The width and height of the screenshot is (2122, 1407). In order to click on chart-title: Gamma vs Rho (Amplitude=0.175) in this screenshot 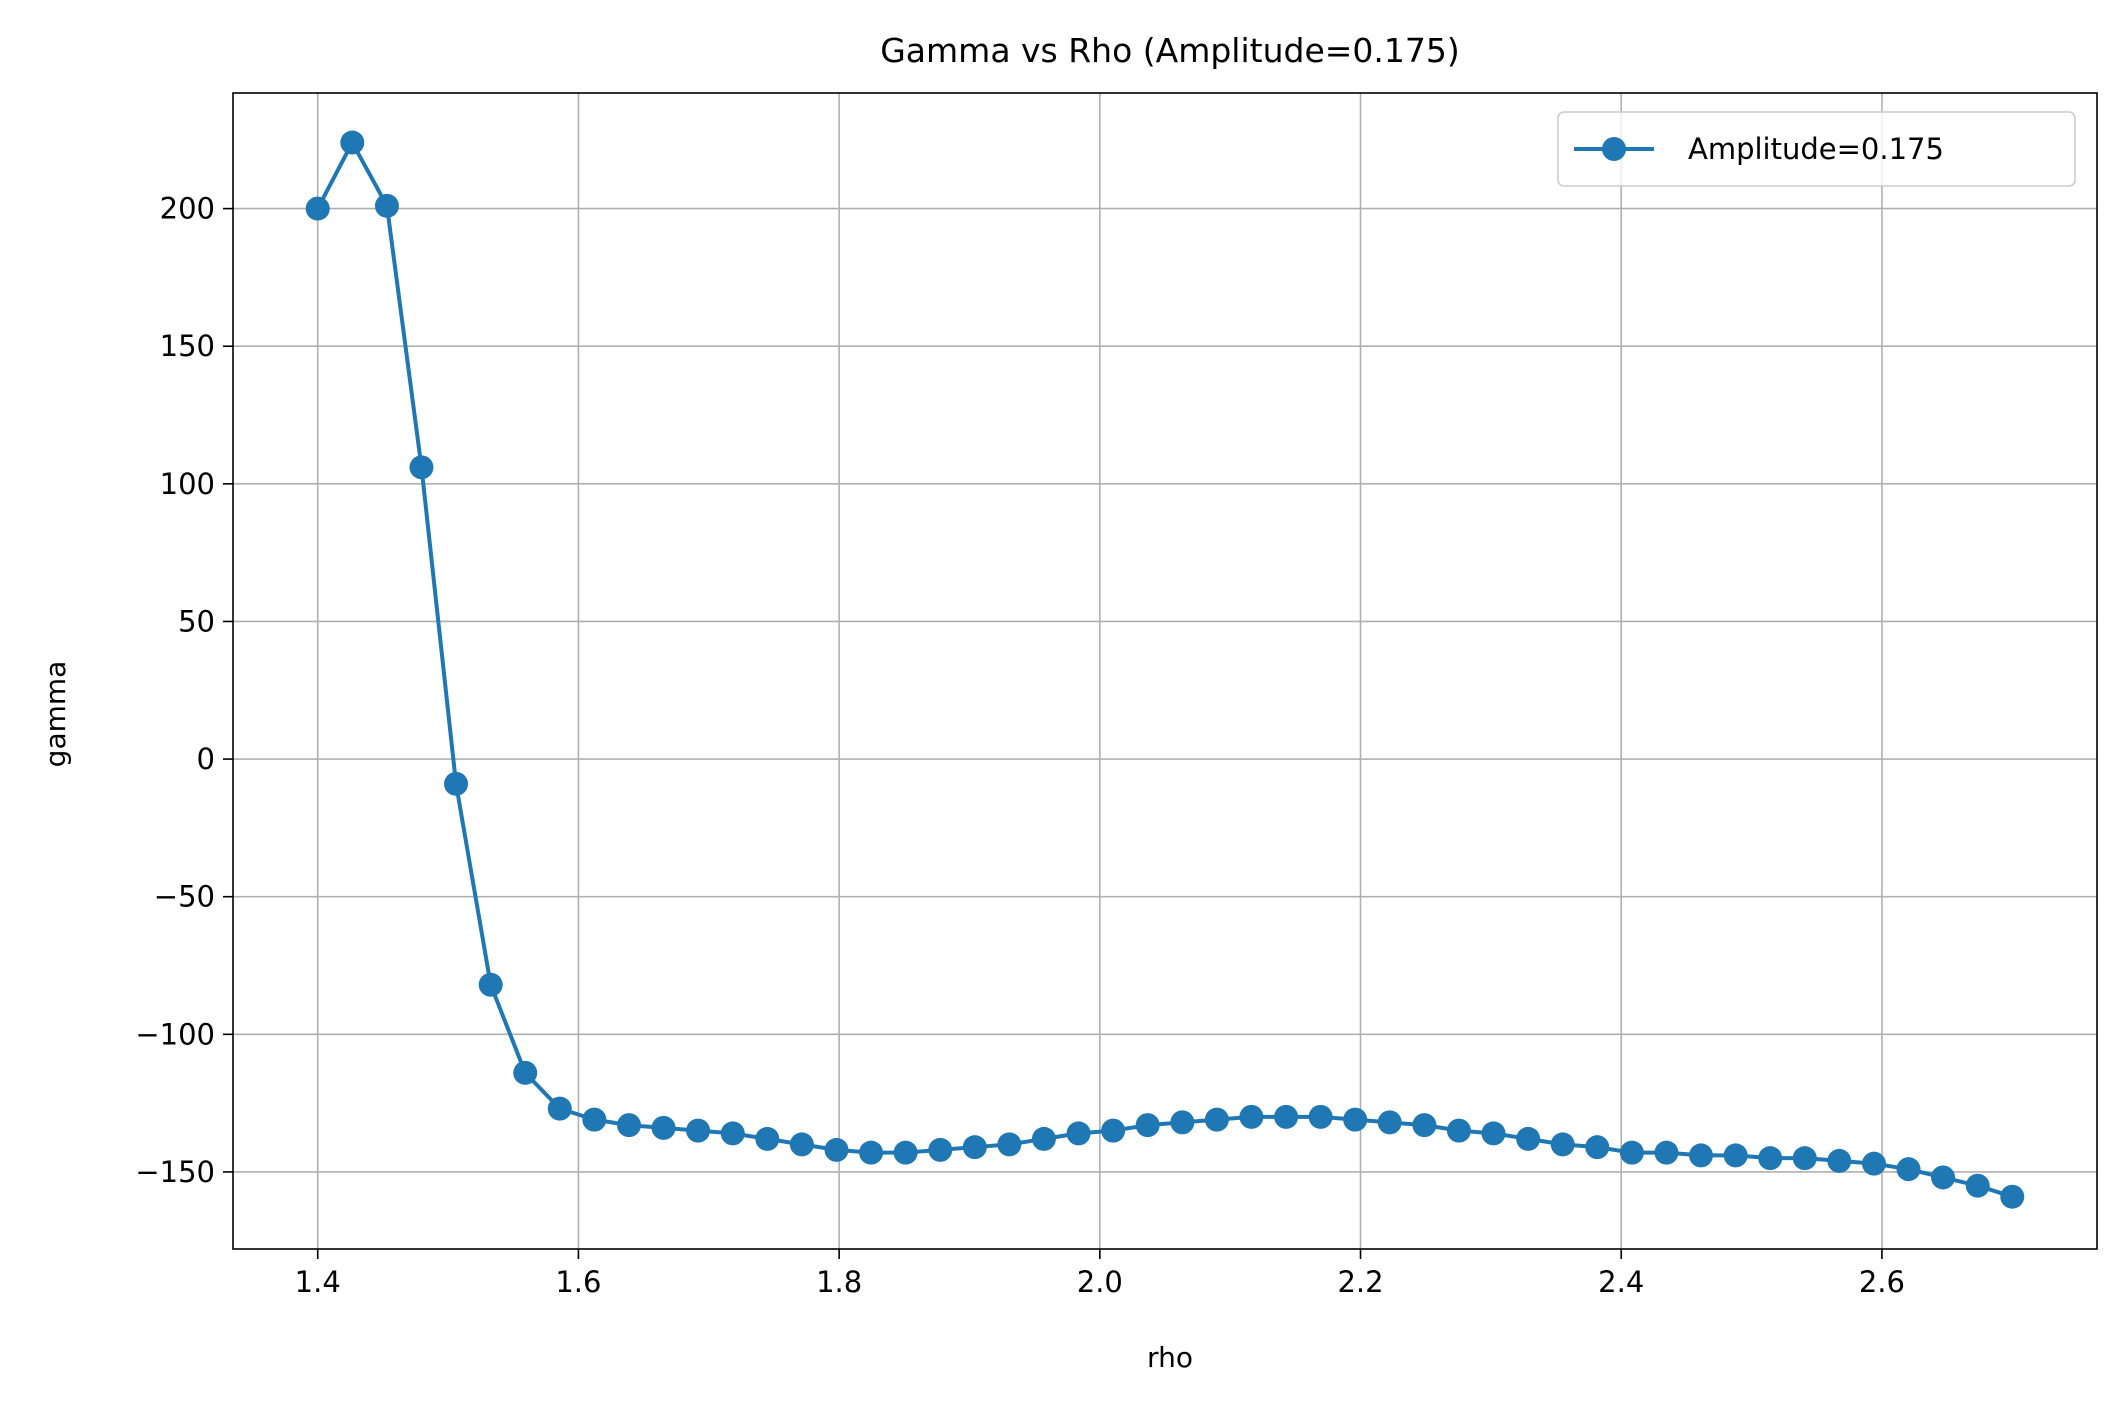, I will do `click(1170, 50)`.